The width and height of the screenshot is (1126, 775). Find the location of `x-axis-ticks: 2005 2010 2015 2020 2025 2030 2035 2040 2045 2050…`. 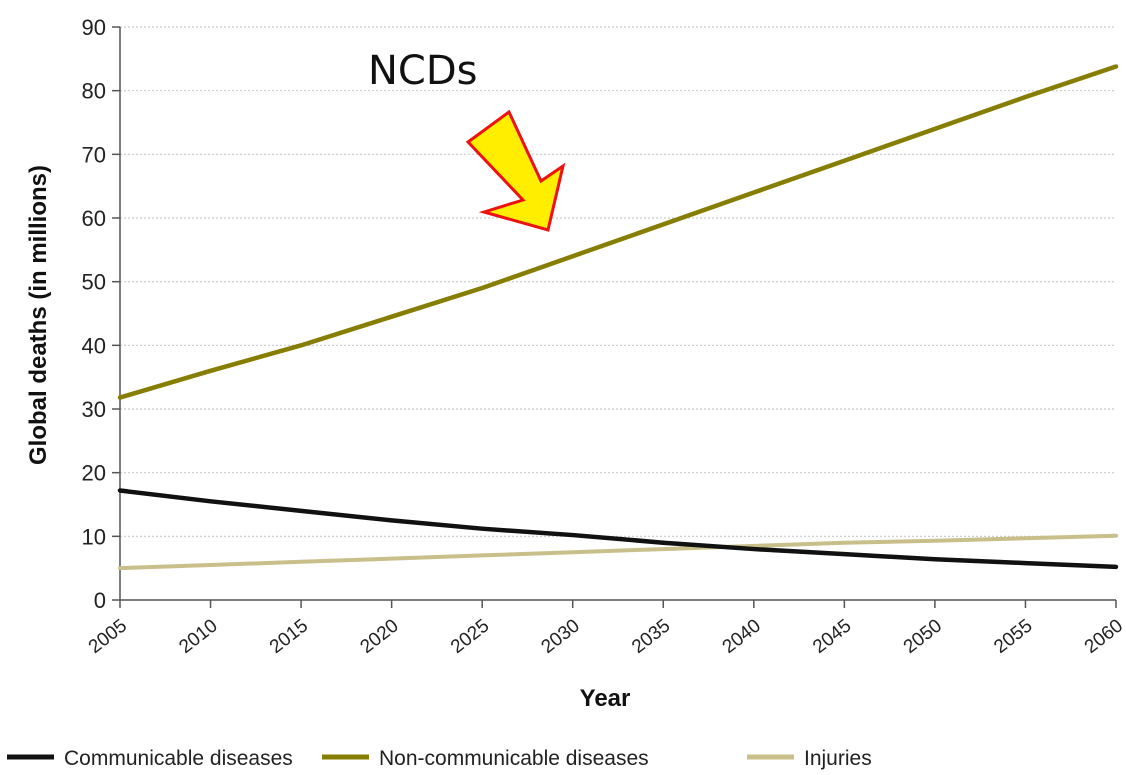

x-axis-ticks: 2005 2010 2015 2020 2025 2030 2035 2040 2045 2050… is located at coordinates (605, 629).